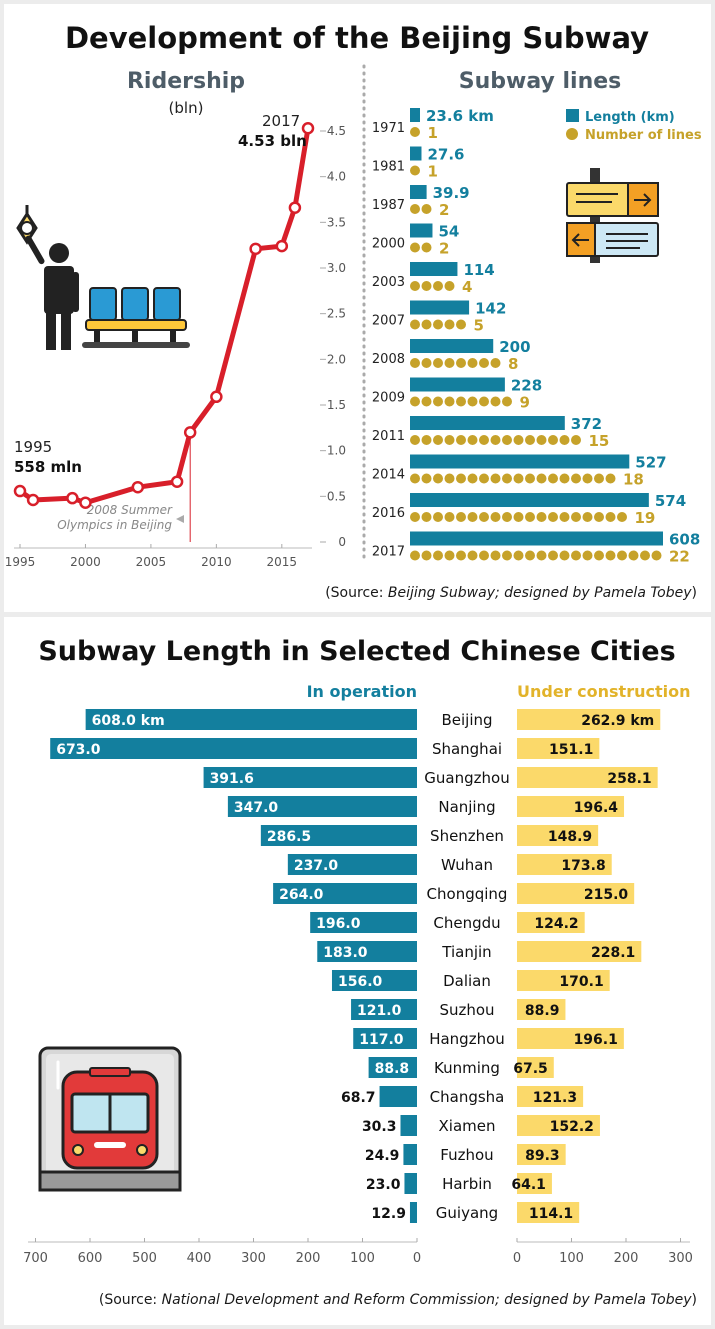 This screenshot has height=1329, width=715. What do you see at coordinates (33, 447) in the screenshot?
I see `annotation-1995-year: 1995` at bounding box center [33, 447].